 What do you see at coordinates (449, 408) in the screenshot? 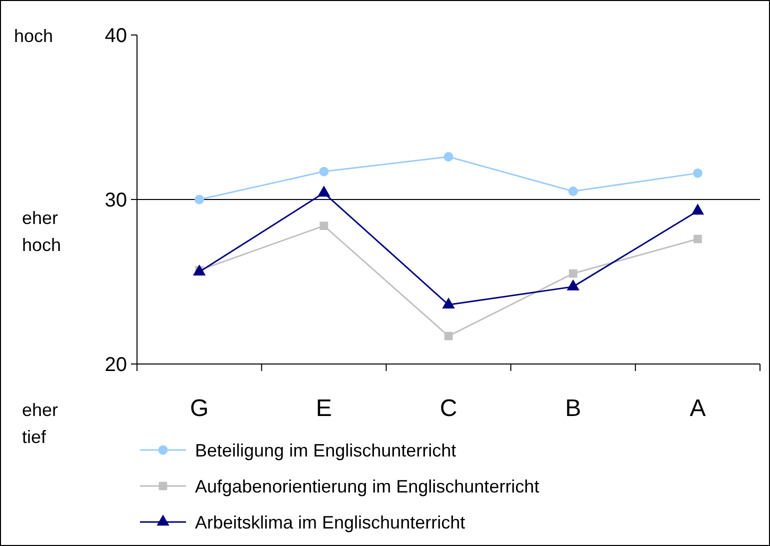
I see `x-tick-label: C` at bounding box center [449, 408].